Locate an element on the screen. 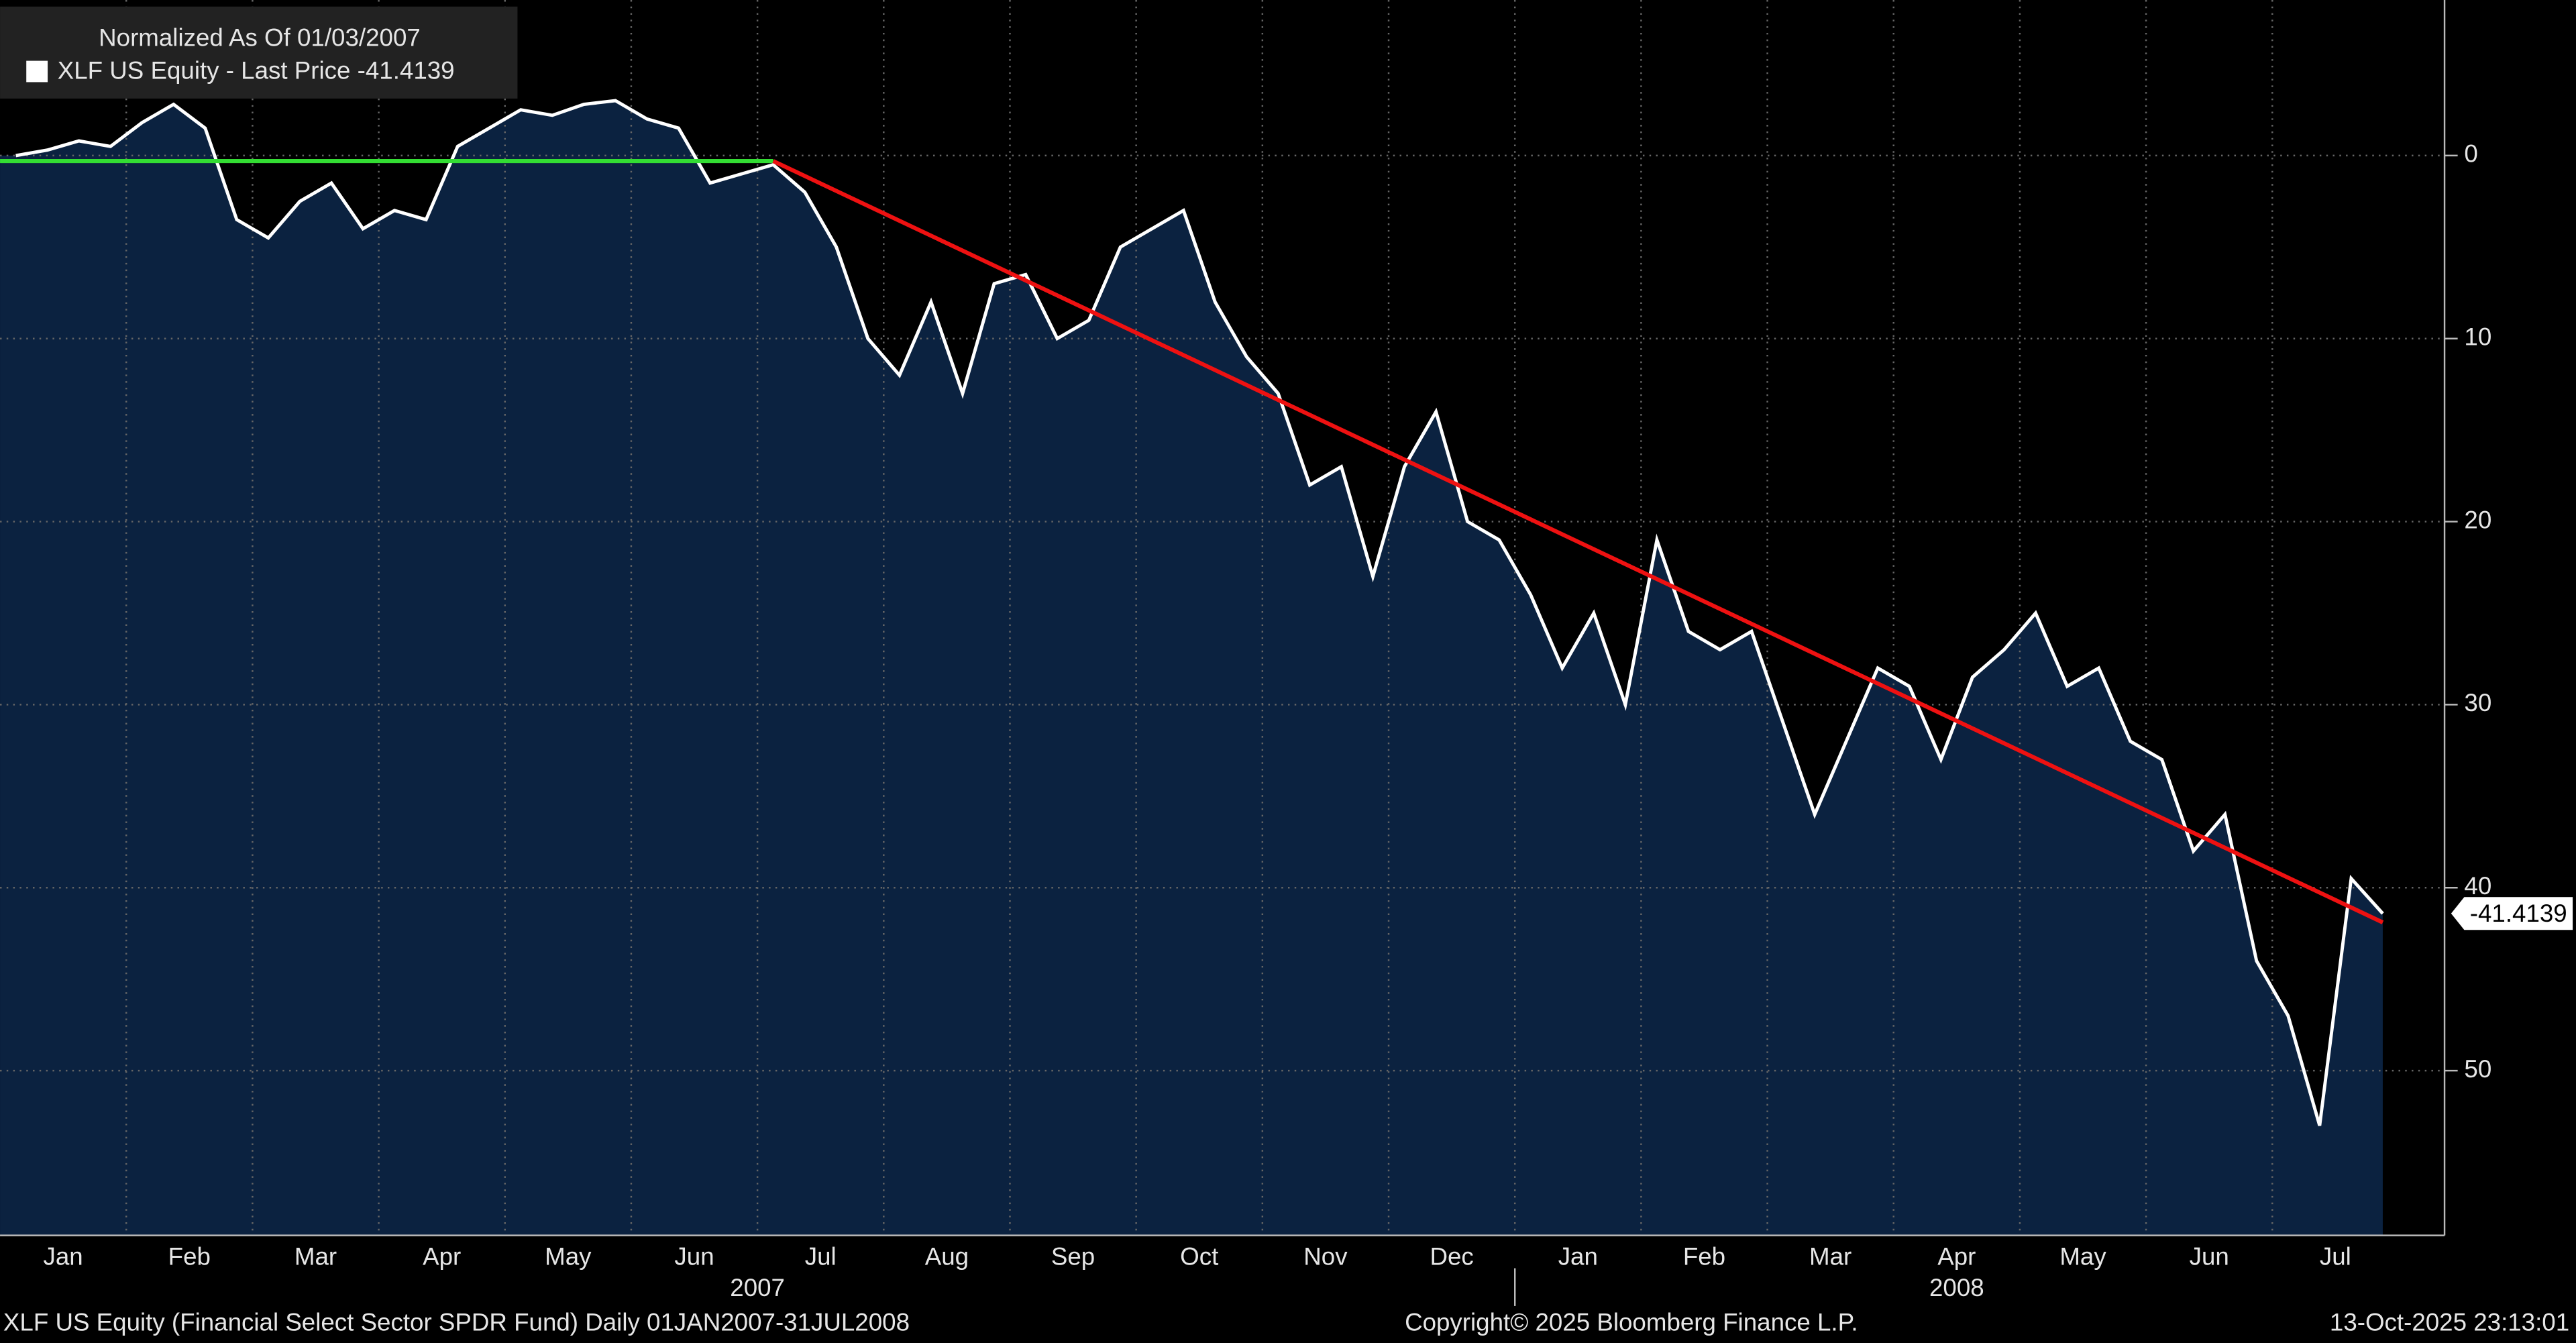 The height and width of the screenshot is (1343, 2576). last-price-tag is located at coordinates (2512, 913).